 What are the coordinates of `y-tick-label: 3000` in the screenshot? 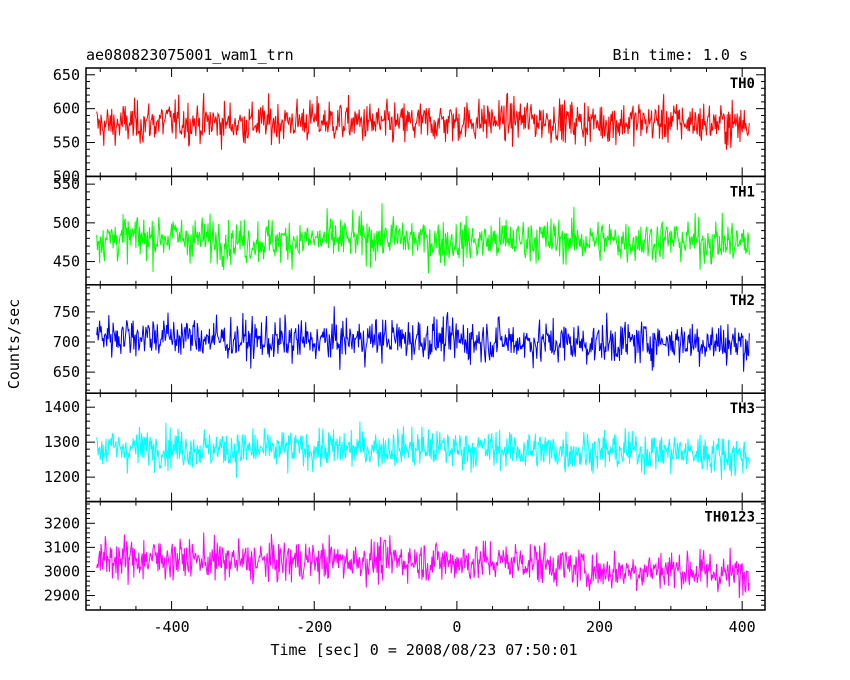 It's located at (62, 571).